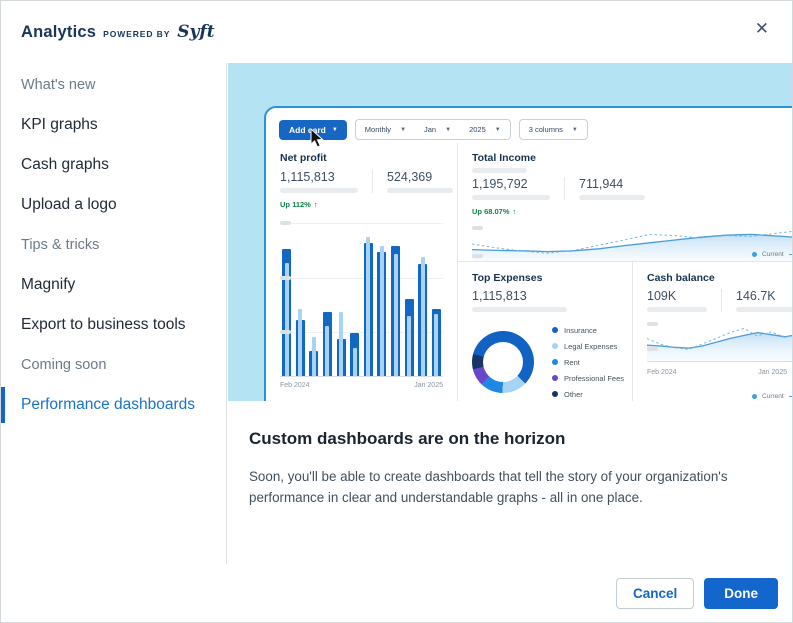  I want to click on cash-balance-title: Cash balance, so click(681, 278).